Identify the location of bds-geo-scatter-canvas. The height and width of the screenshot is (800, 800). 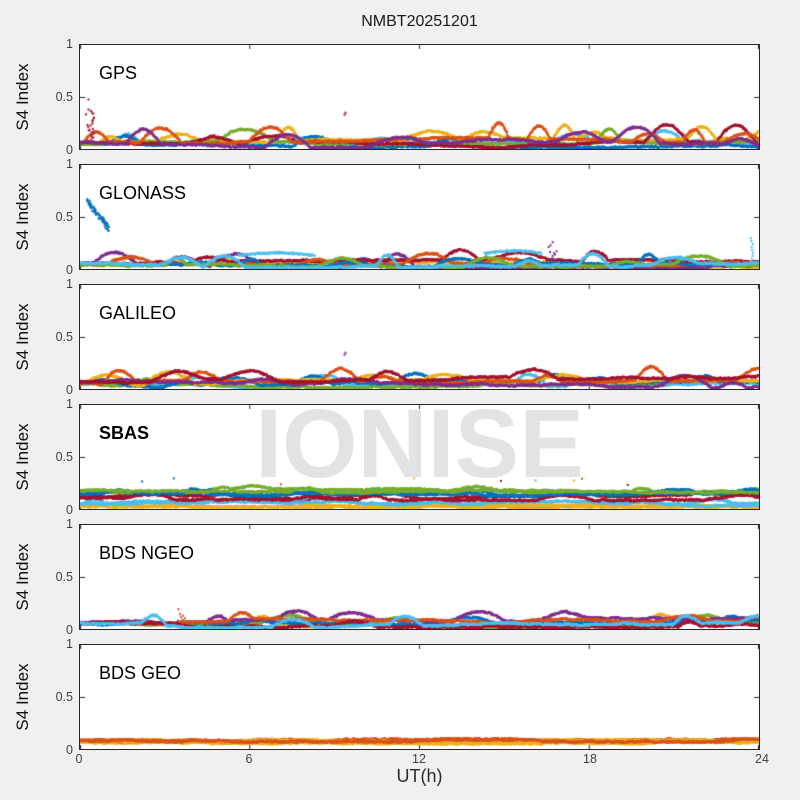
(419, 697).